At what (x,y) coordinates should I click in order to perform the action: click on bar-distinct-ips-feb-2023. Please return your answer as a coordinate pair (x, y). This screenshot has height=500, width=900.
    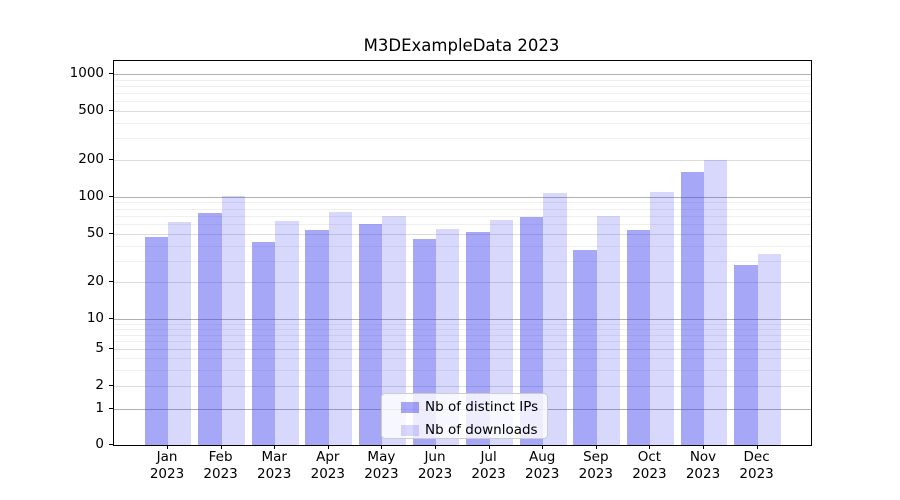
    Looking at the image, I should click on (210, 328).